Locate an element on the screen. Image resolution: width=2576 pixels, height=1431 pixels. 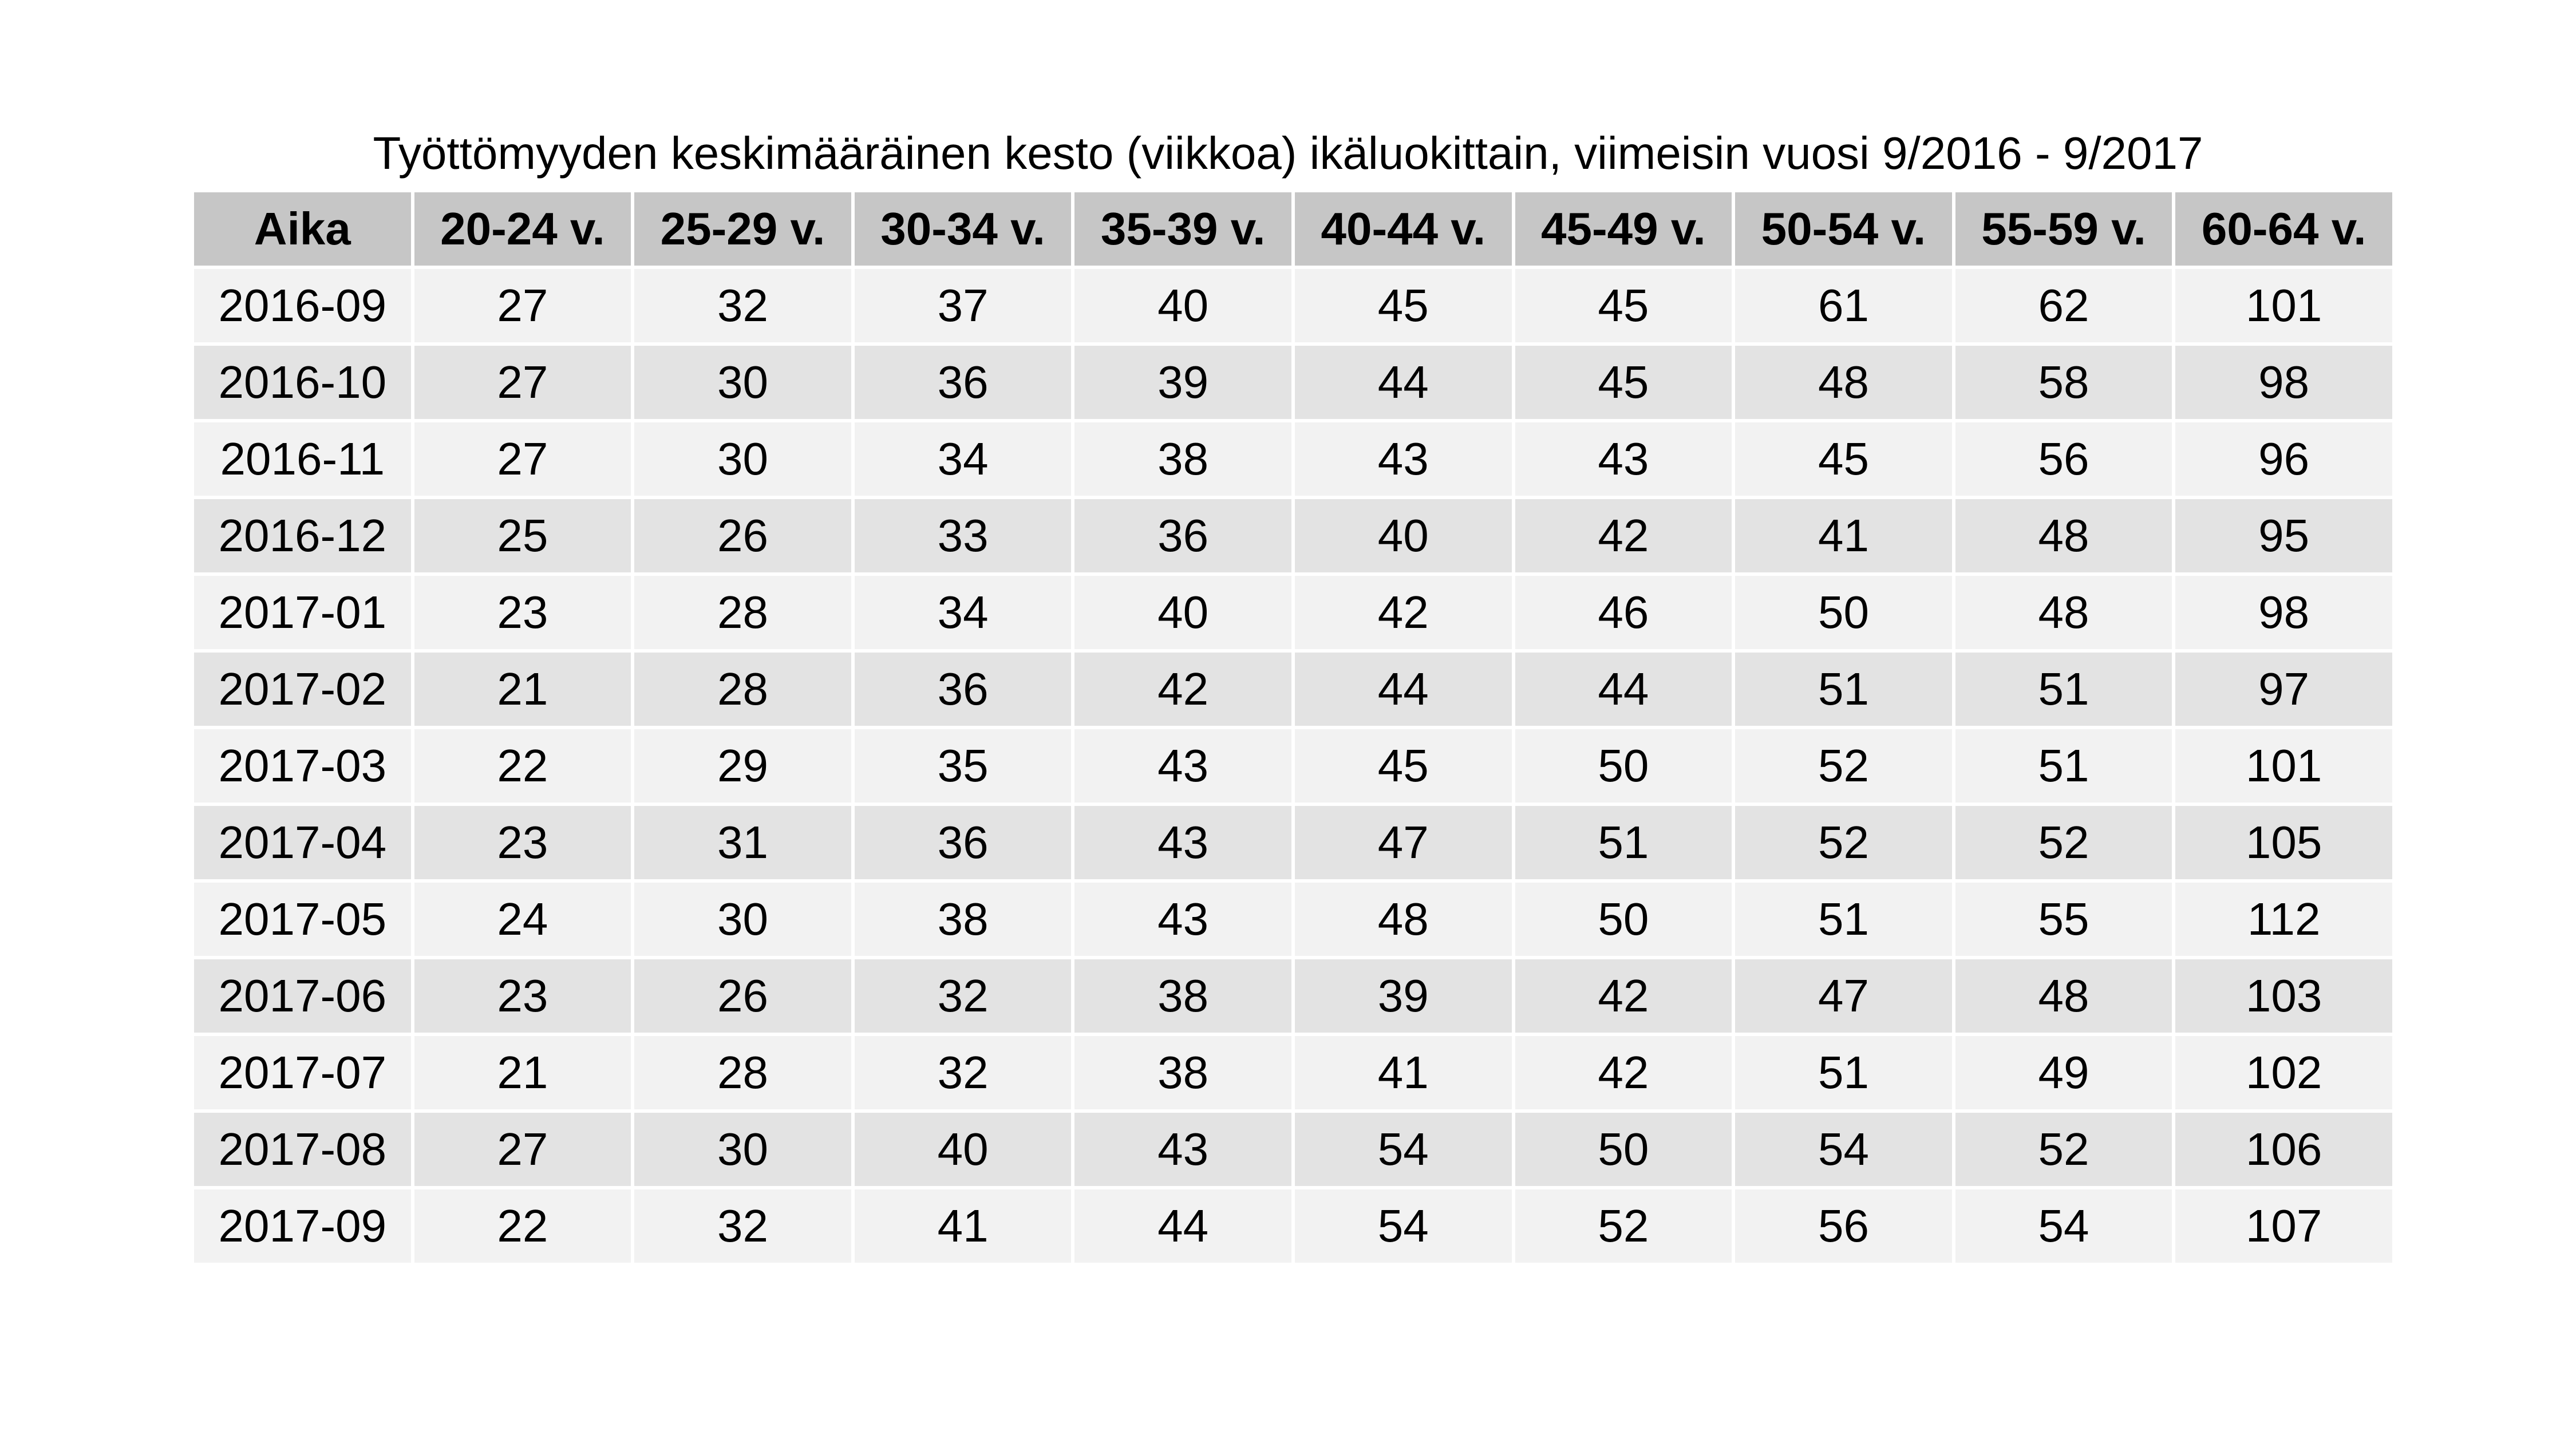
row-label-cell: 2016-10 is located at coordinates (302, 382).